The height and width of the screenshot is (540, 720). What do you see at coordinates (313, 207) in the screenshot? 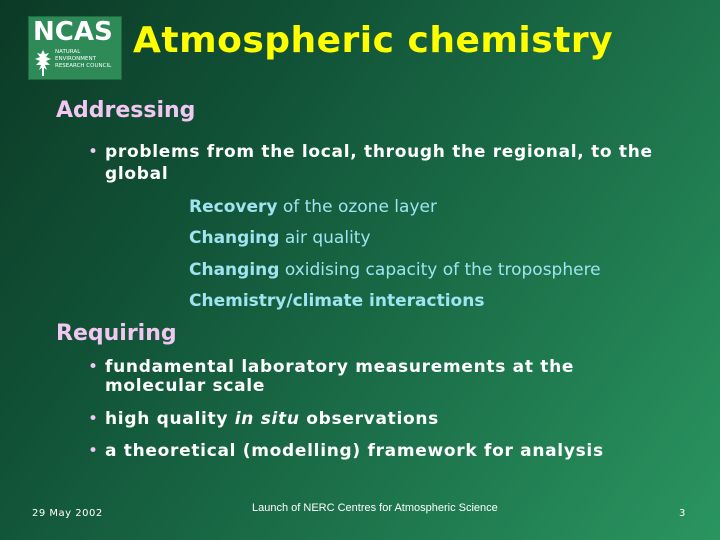
I see `item-recovery: Recovery of the ozone layer` at bounding box center [313, 207].